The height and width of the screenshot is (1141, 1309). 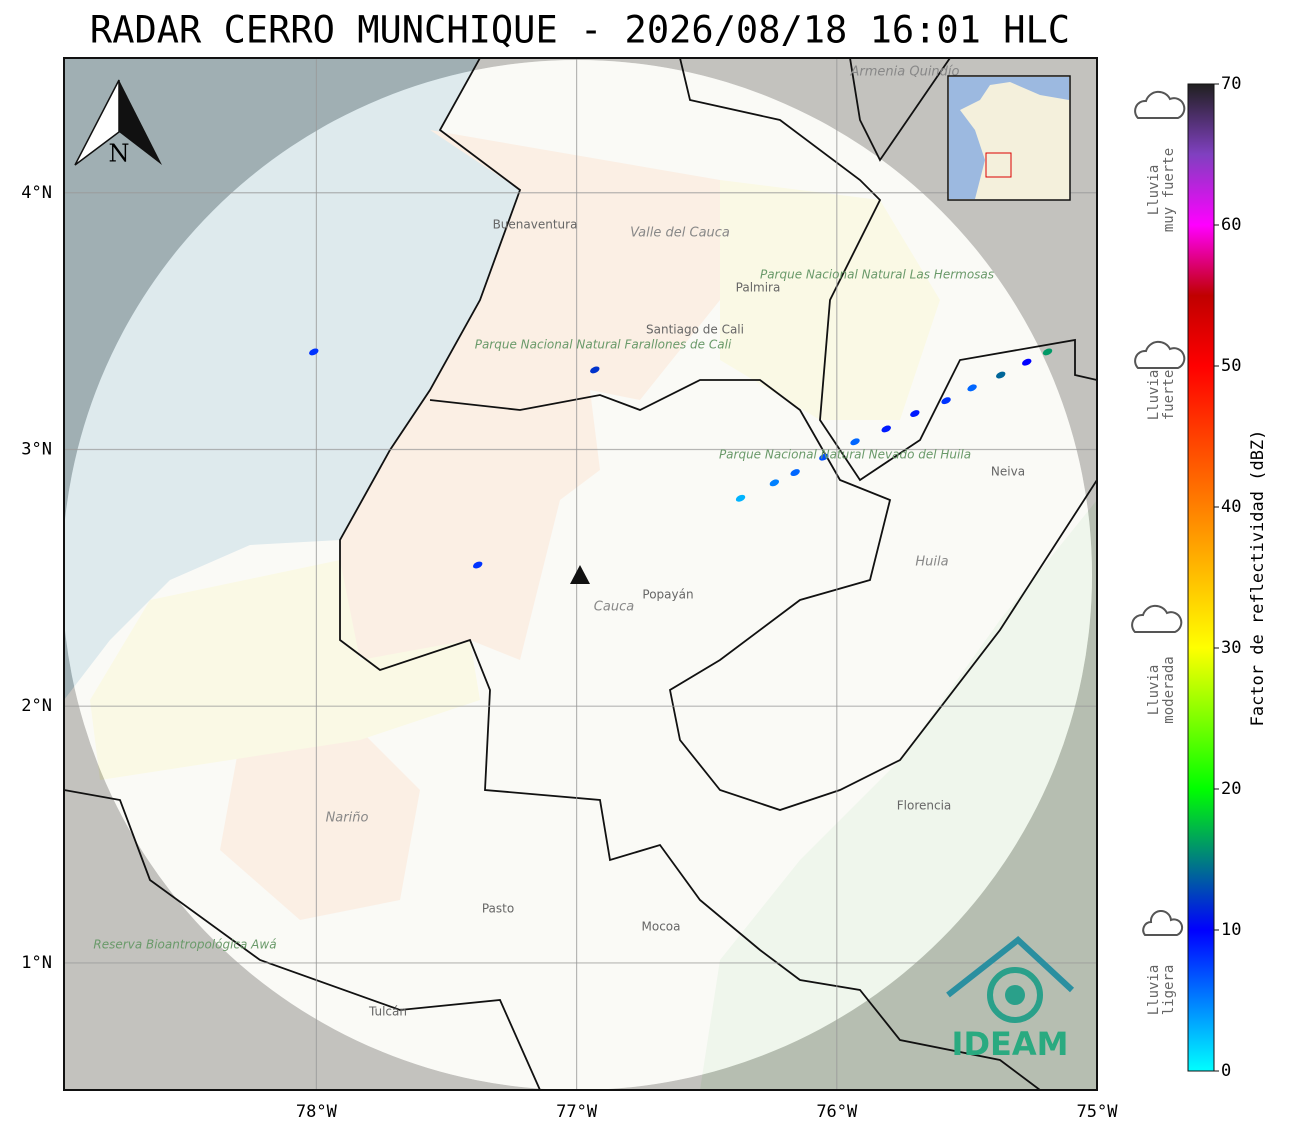 What do you see at coordinates (1169, 990) in the screenshot?
I see `legend-label: ligera` at bounding box center [1169, 990].